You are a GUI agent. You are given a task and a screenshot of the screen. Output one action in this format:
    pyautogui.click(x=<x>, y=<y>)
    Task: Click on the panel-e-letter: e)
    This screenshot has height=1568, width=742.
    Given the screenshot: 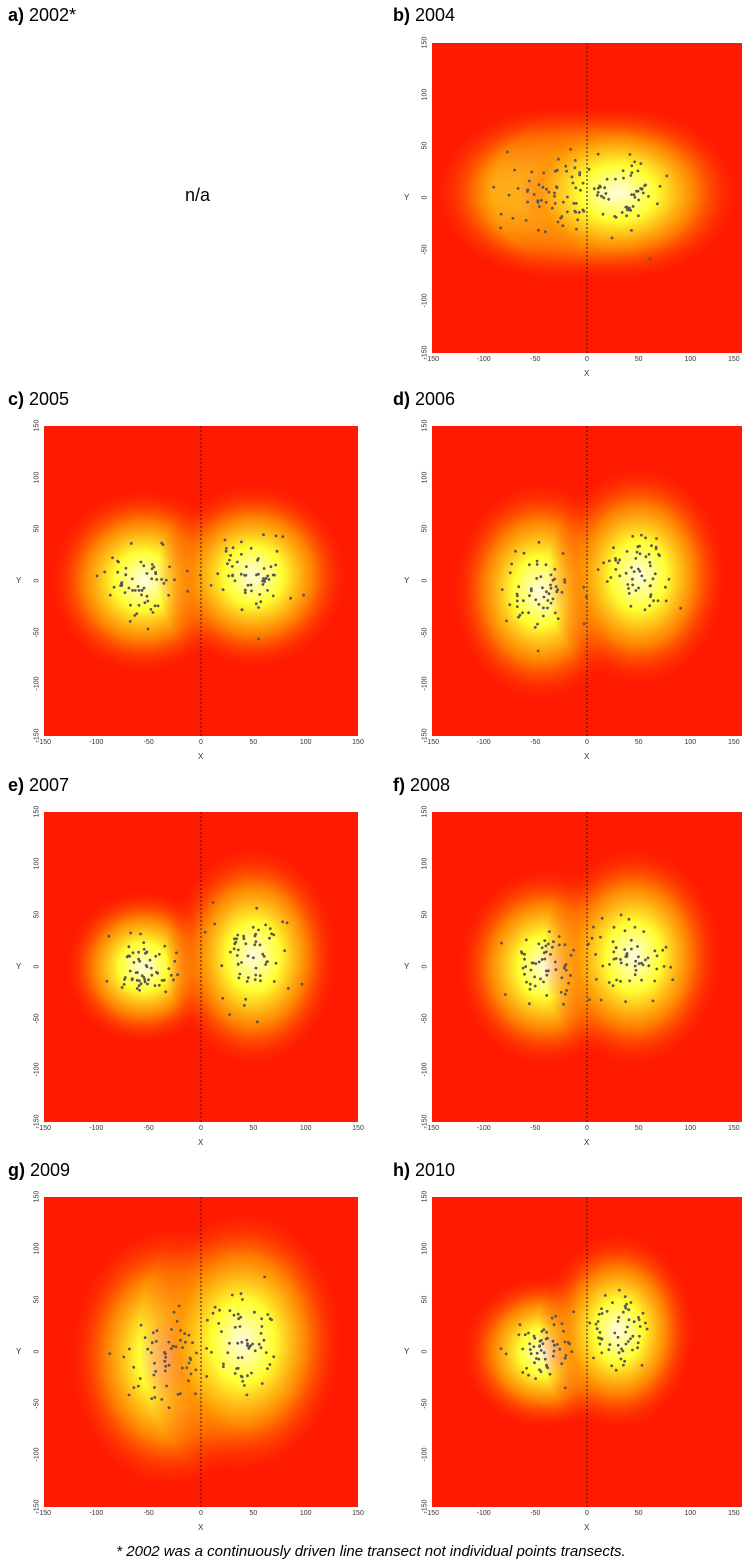 What is the action you would take?
    pyautogui.click(x=16, y=785)
    